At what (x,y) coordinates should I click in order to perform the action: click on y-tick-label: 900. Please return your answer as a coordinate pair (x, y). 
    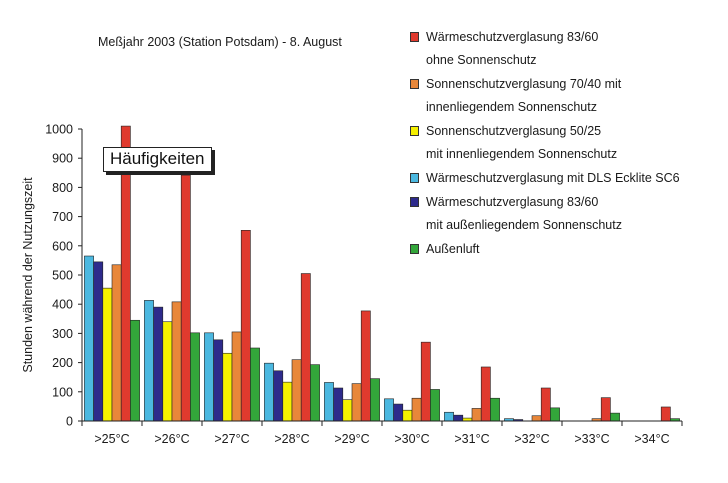
    Looking at the image, I should click on (62, 159).